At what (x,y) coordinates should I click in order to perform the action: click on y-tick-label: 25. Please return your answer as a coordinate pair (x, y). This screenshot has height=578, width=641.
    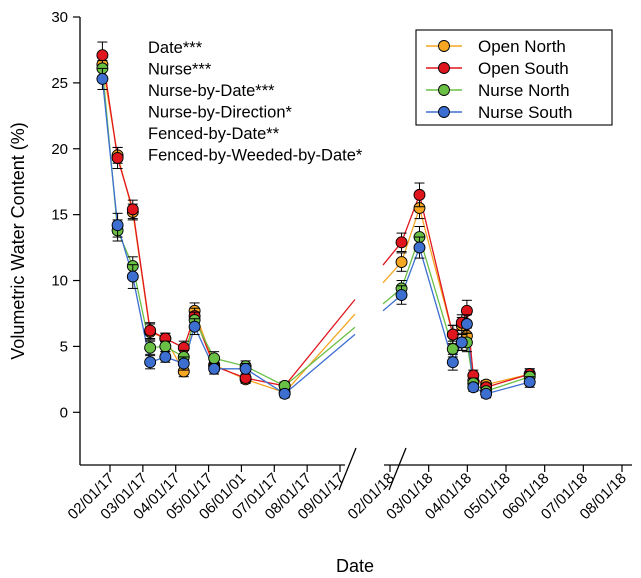
    Looking at the image, I should click on (59, 83).